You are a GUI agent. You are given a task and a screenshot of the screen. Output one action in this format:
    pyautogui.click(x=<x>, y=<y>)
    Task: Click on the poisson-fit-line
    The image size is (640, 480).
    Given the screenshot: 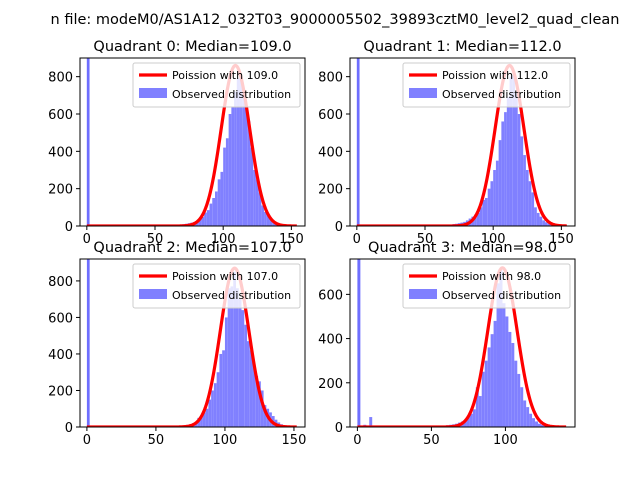 What is the action you would take?
    pyautogui.click(x=191, y=144)
    